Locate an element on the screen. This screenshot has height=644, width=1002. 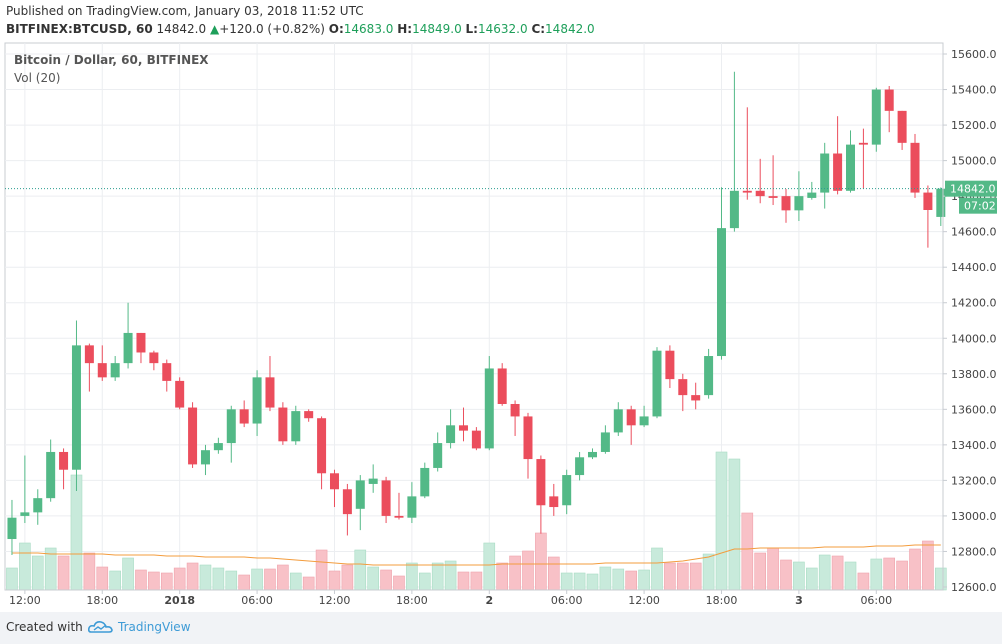
brand: TradingView is located at coordinates (154, 627).